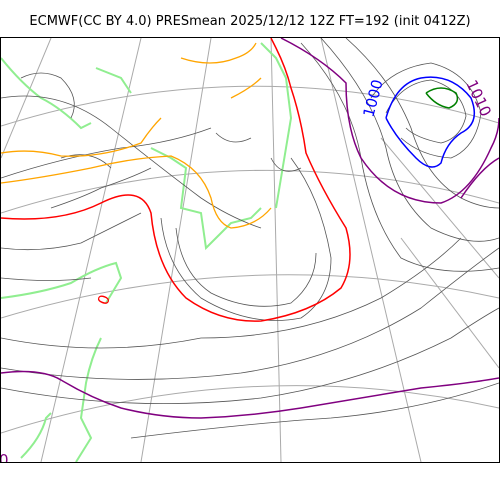 The image size is (500, 500). I want to click on isobar-1010-right, so click(479, 178).